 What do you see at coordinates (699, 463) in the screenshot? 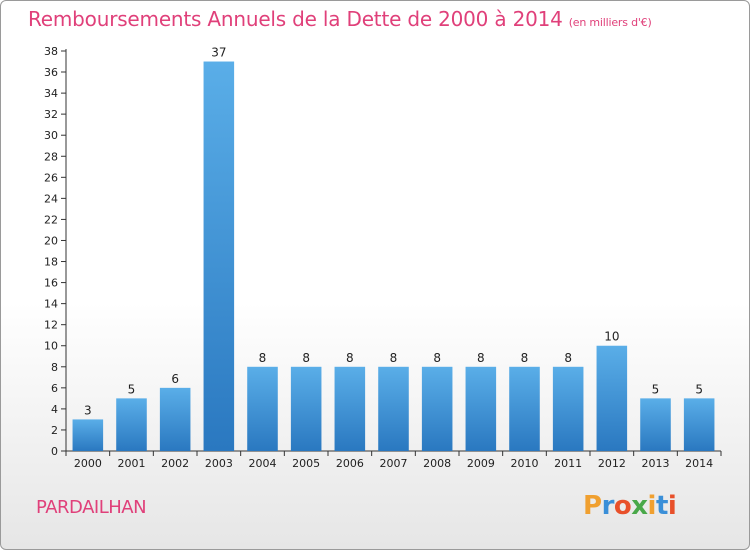
I see `x-tick-label: 2014` at bounding box center [699, 463].